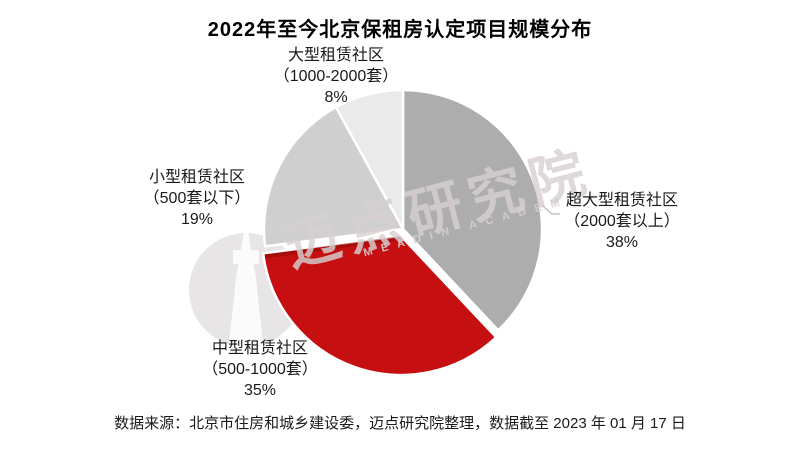 This screenshot has height=454, width=800. Describe the element at coordinates (336, 97) in the screenshot. I see `label-large-pct: 8%` at that location.